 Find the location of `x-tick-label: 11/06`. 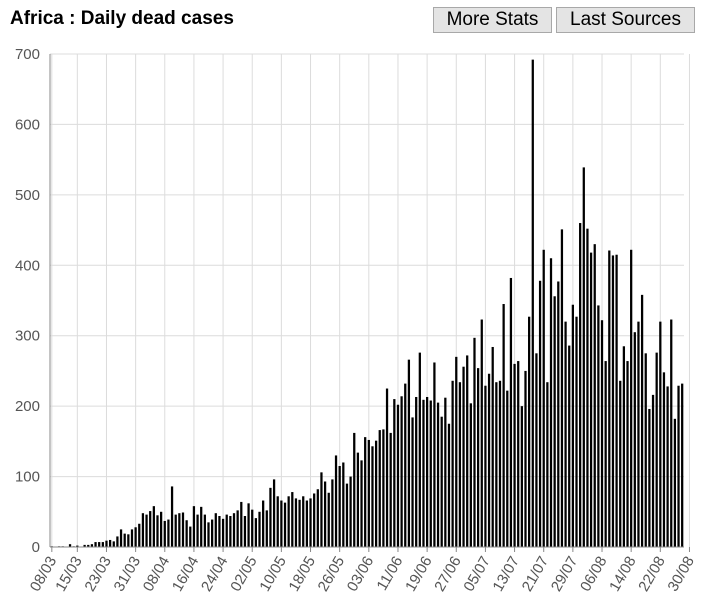

x-tick-label: 11/06 is located at coordinates (389, 574).